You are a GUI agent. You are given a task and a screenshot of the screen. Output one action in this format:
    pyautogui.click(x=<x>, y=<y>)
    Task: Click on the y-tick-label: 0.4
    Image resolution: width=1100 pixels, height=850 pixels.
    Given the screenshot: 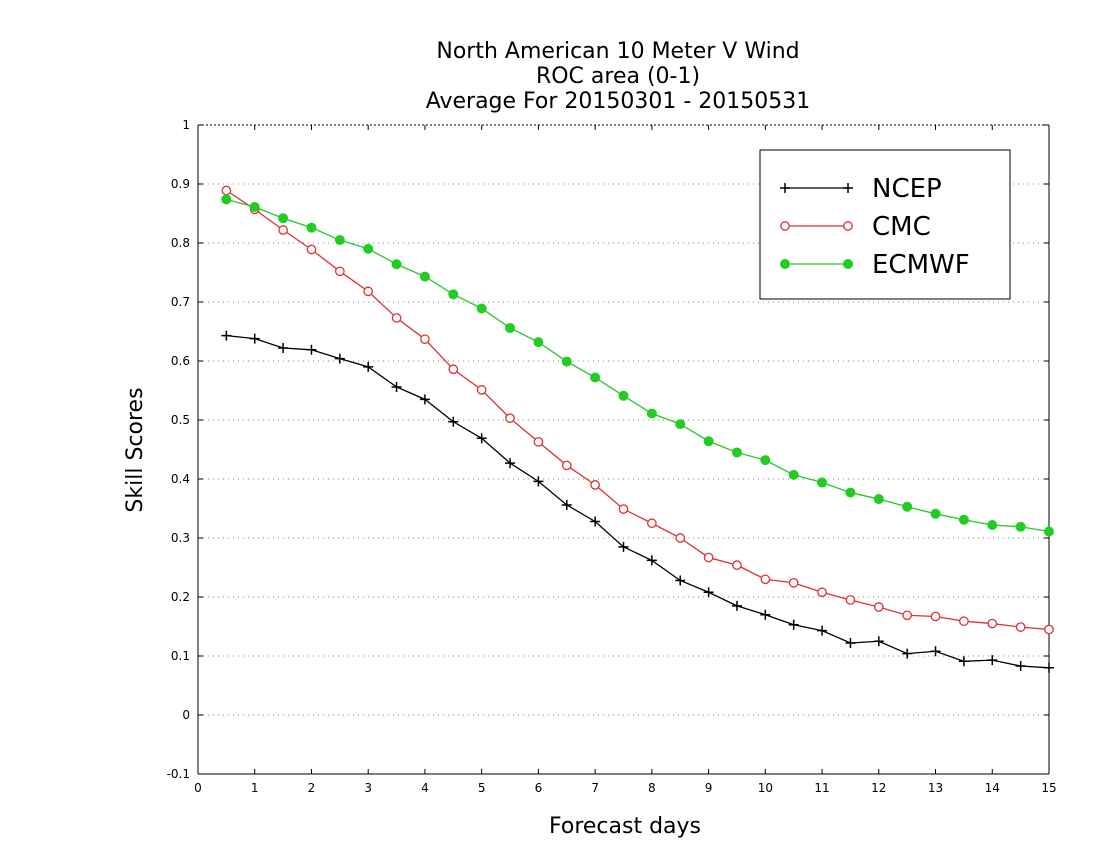 What is the action you would take?
    pyautogui.click(x=180, y=479)
    